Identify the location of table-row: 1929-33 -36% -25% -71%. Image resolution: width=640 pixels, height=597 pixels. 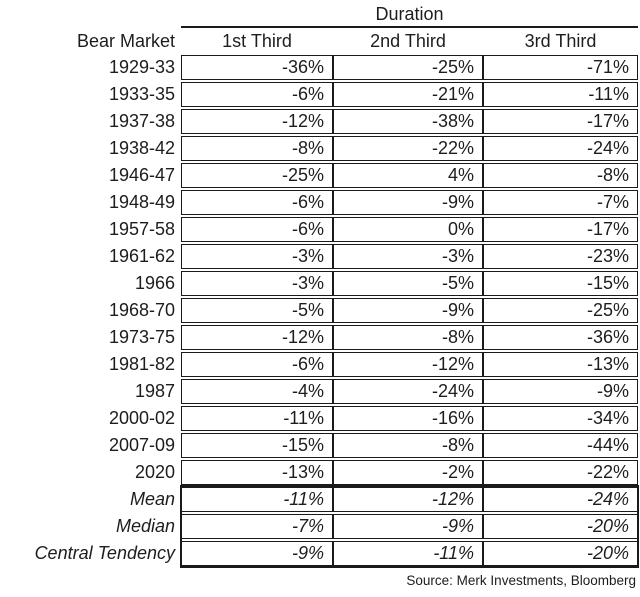
(320, 67).